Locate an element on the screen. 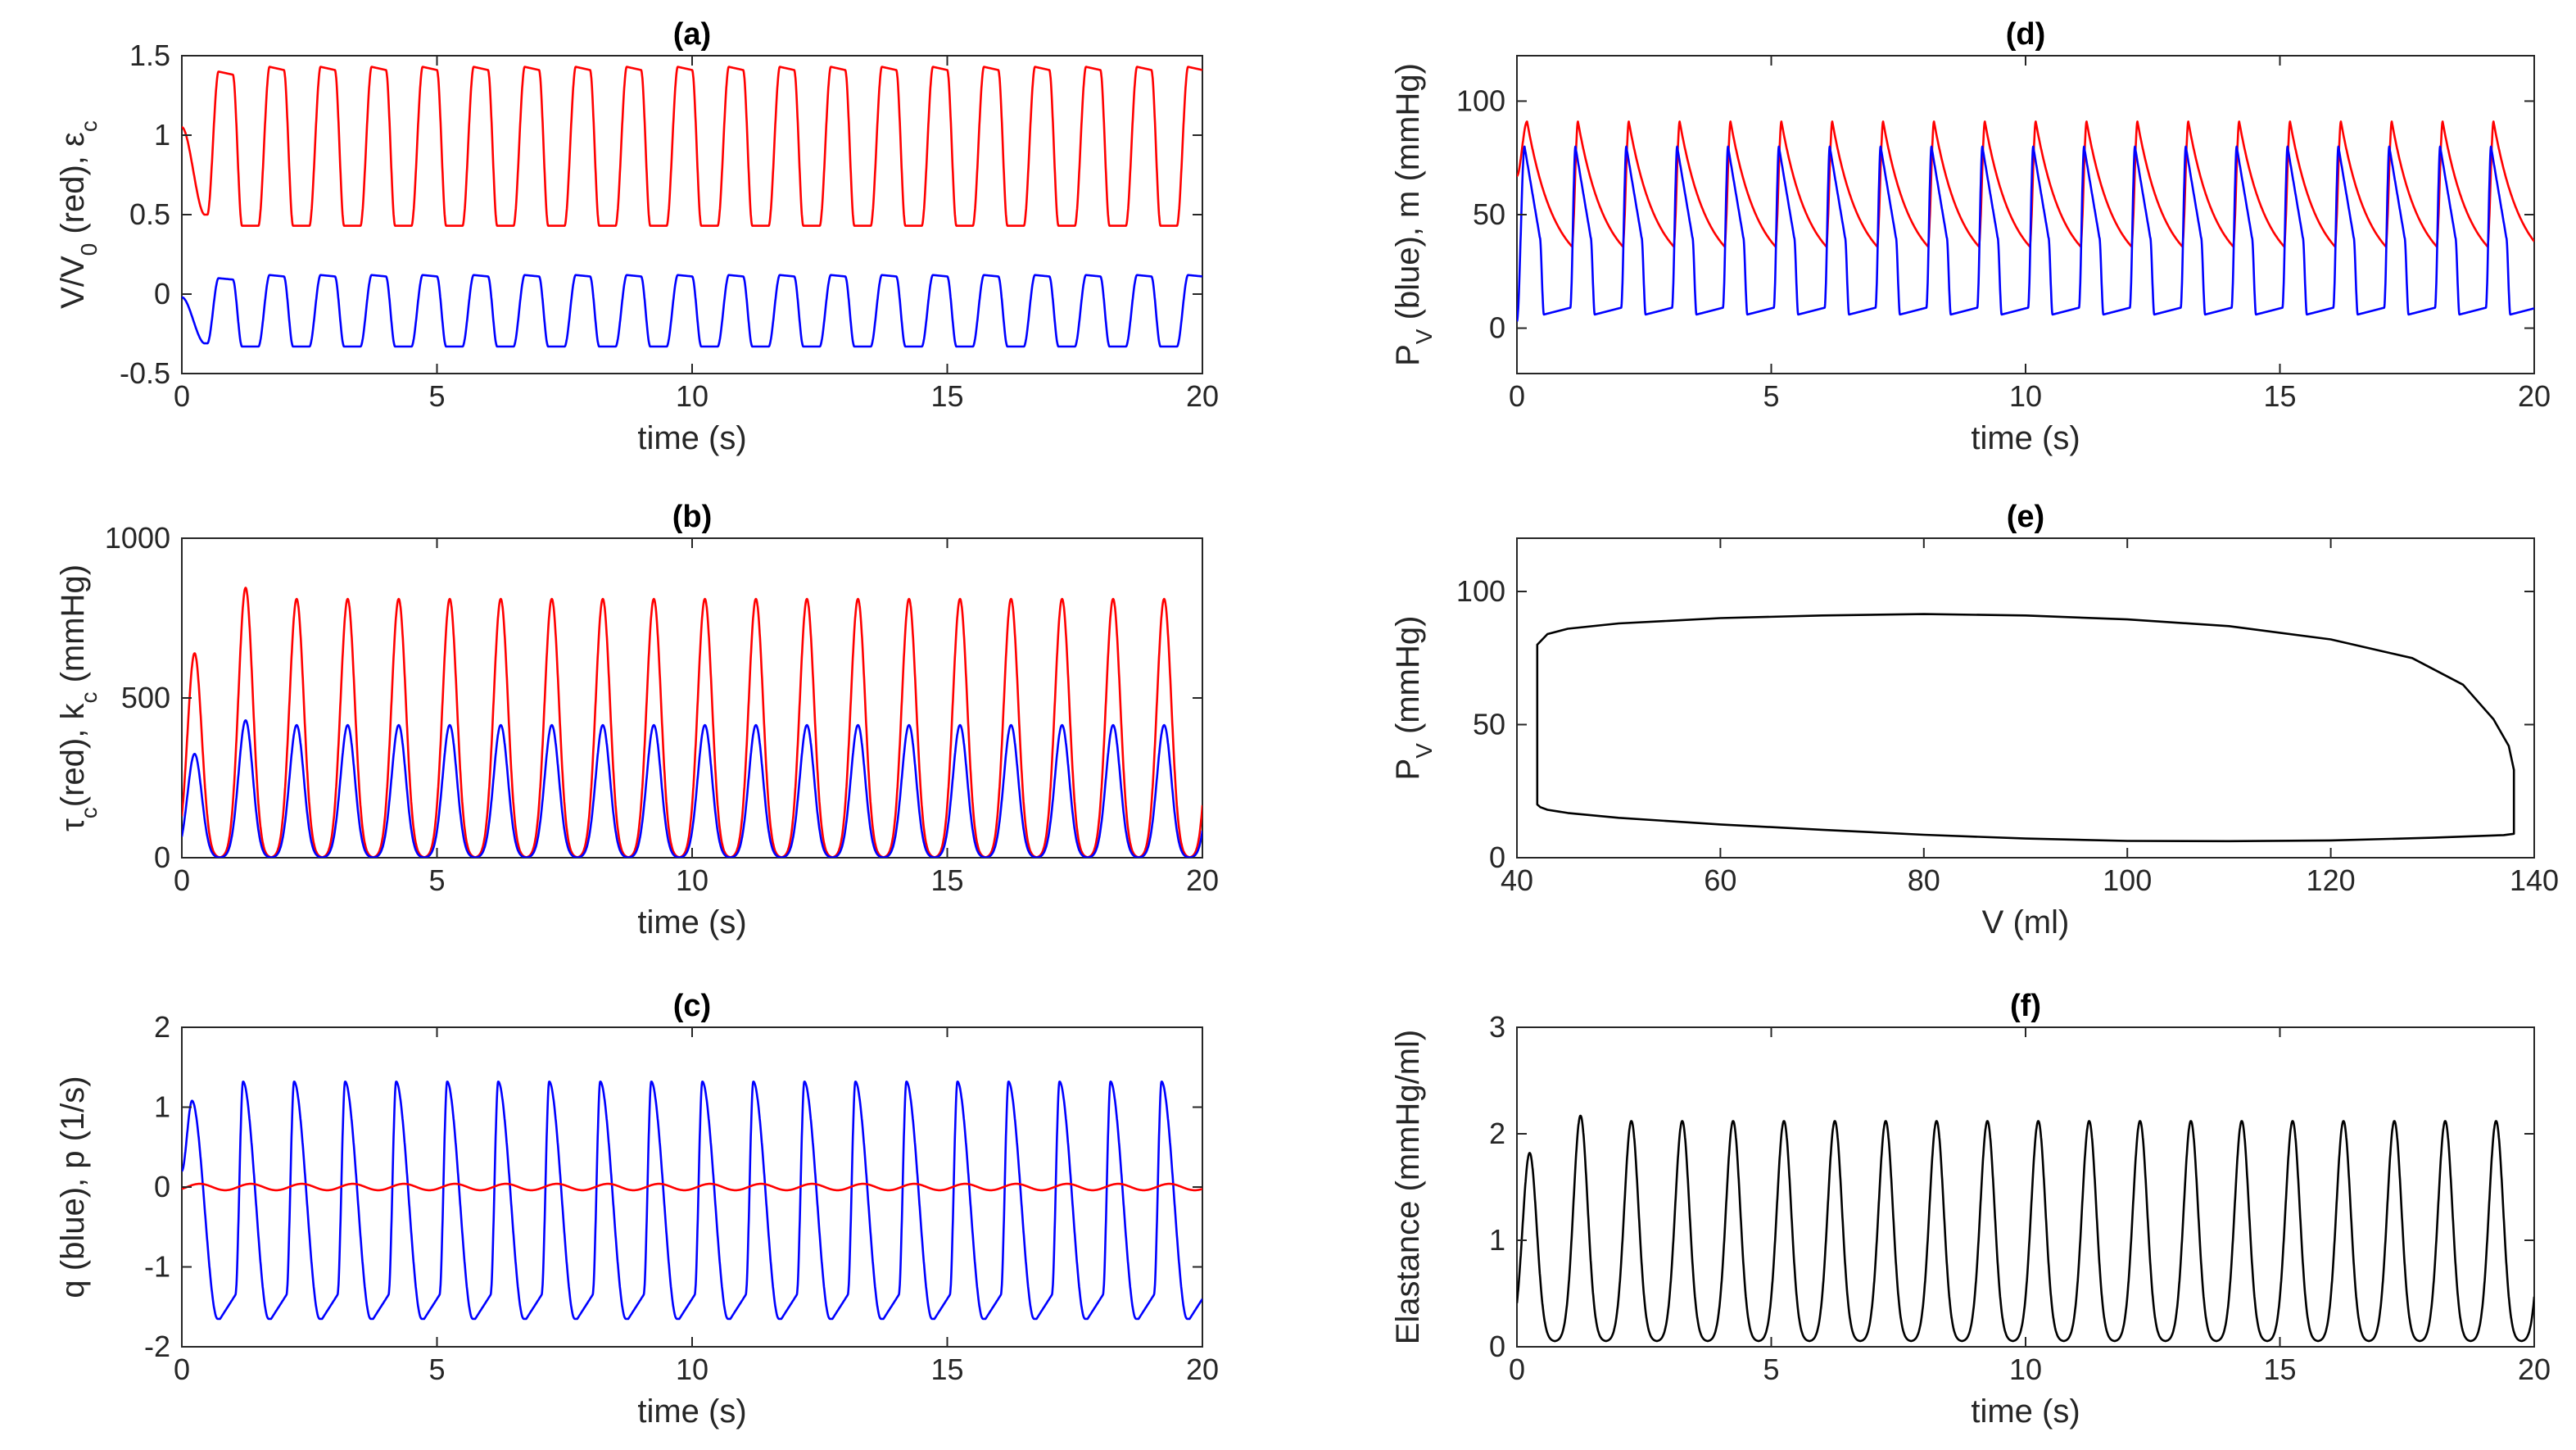 The image size is (2576, 1450). x-tick-label: 60 is located at coordinates (1720, 880).